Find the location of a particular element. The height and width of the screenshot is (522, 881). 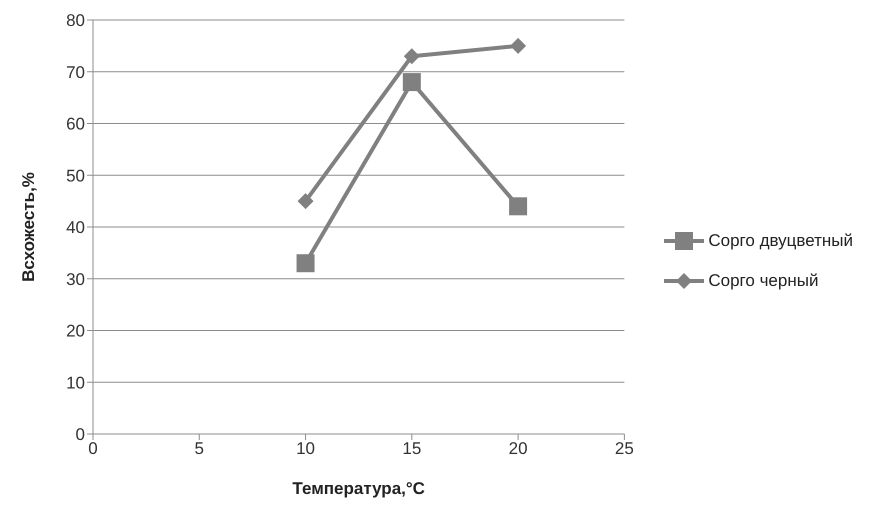

x-tick-label: 25 is located at coordinates (624, 448).